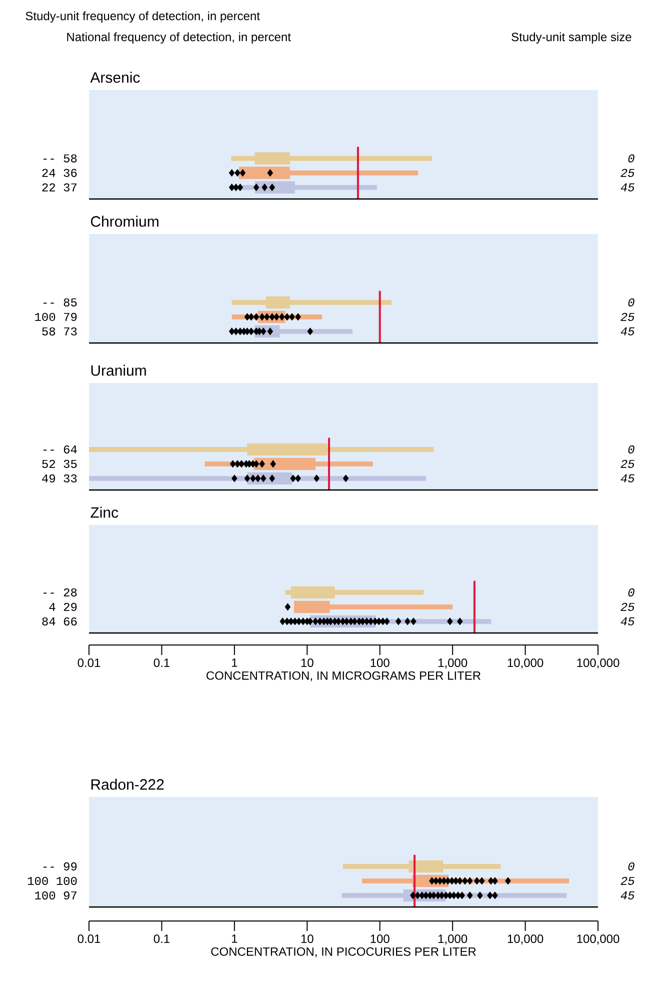  I want to click on y-tick-label: 4 29, so click(63, 606).